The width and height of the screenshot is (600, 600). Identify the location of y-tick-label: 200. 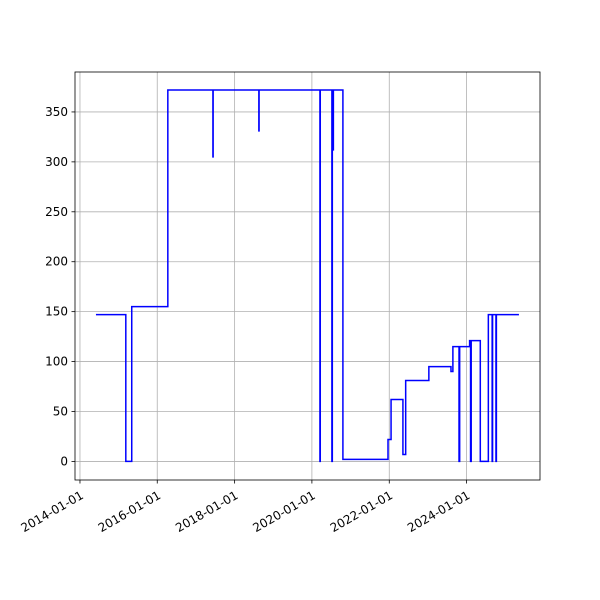
(56, 262).